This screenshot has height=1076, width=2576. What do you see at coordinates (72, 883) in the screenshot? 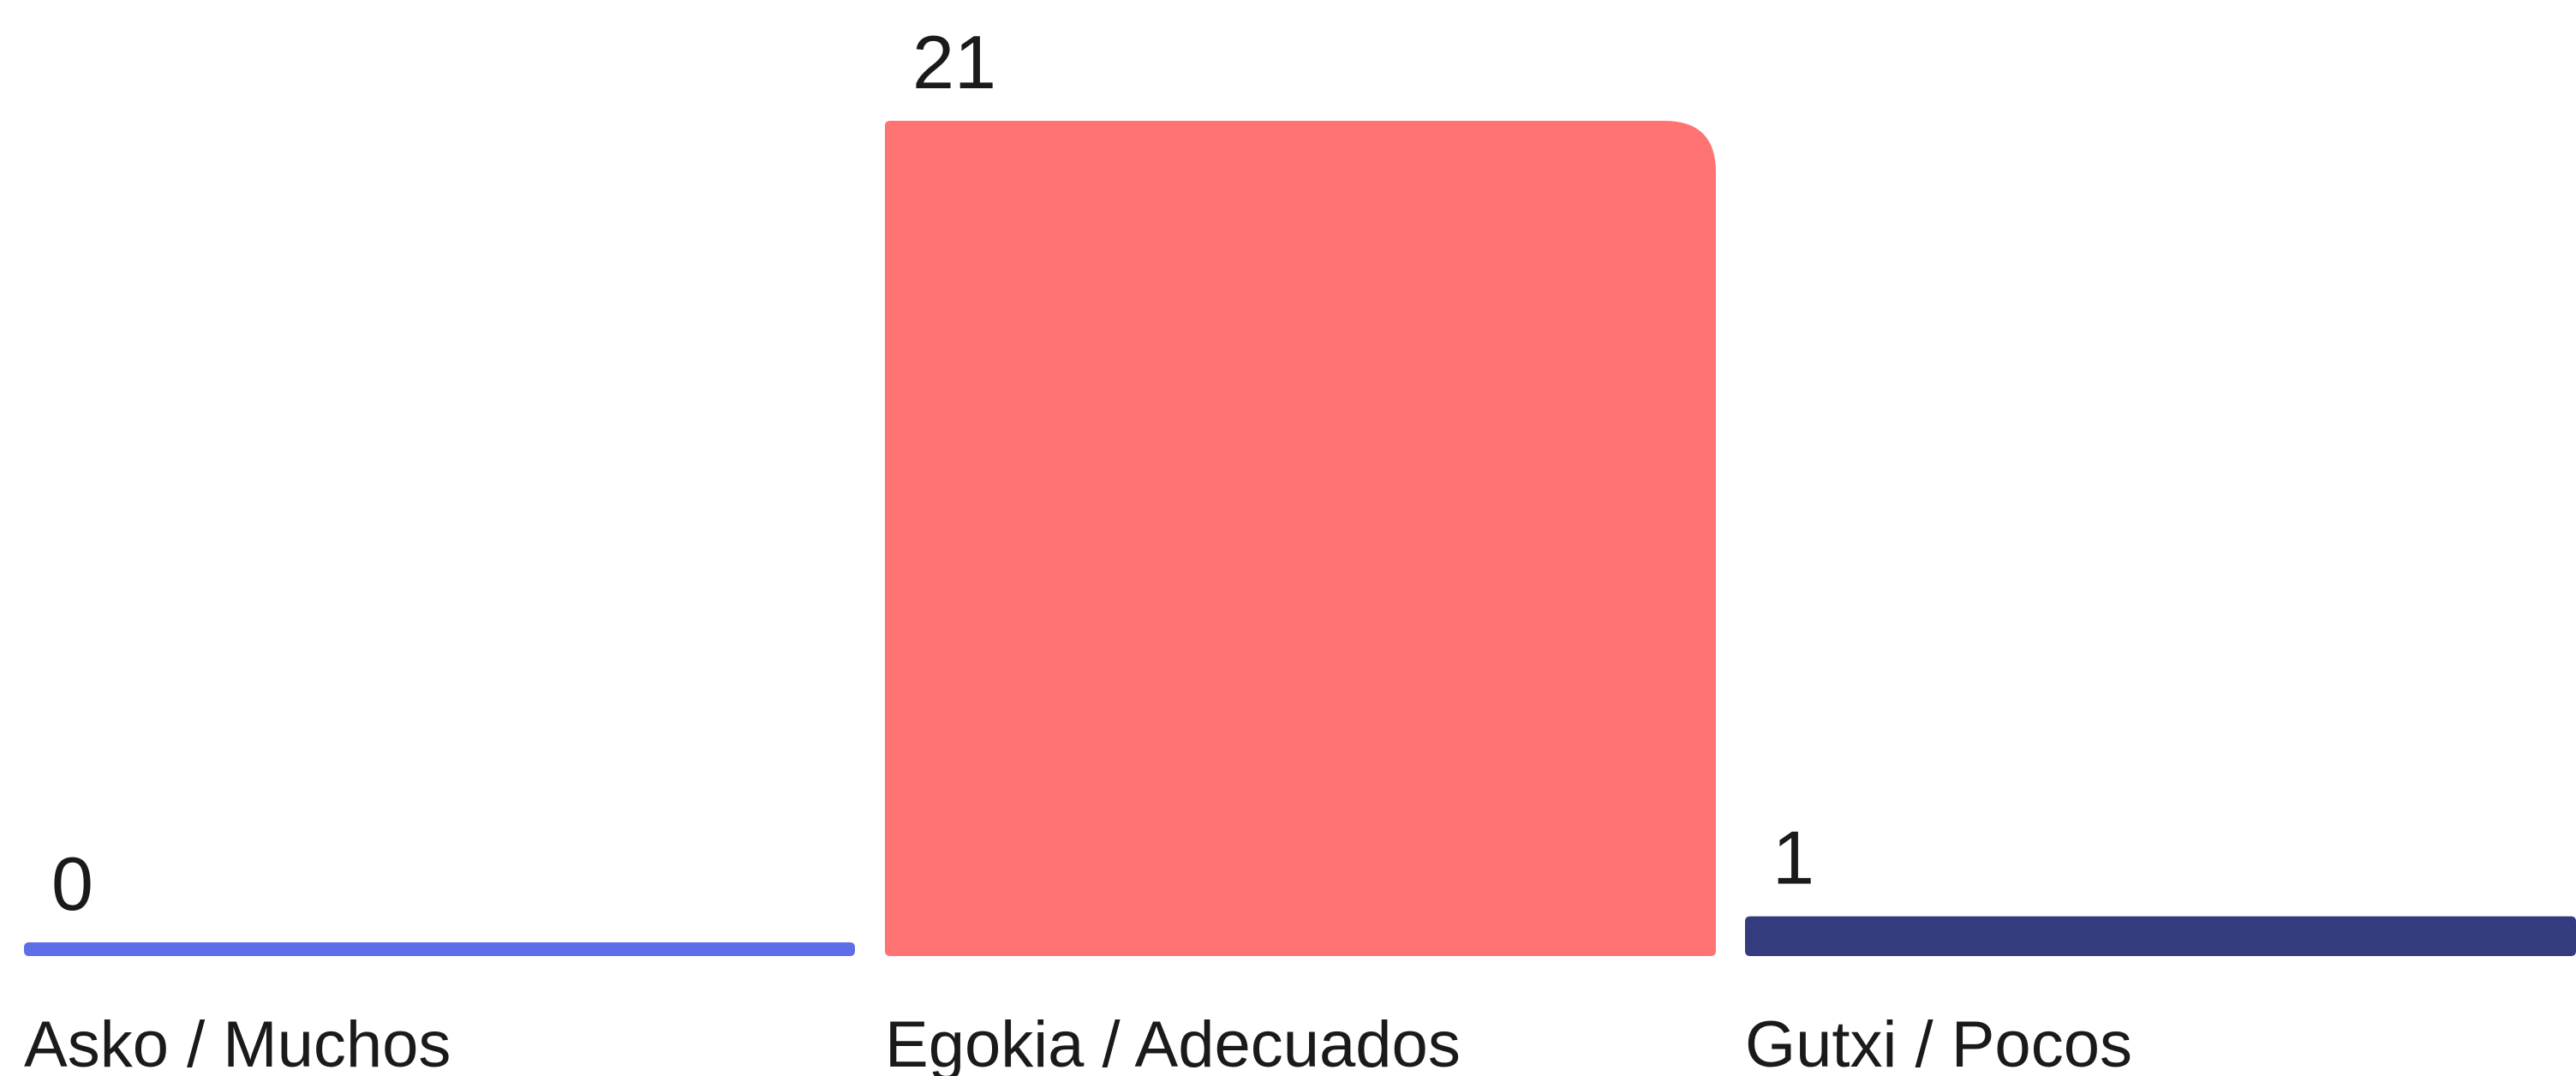
I see `value-label-0: 0` at bounding box center [72, 883].